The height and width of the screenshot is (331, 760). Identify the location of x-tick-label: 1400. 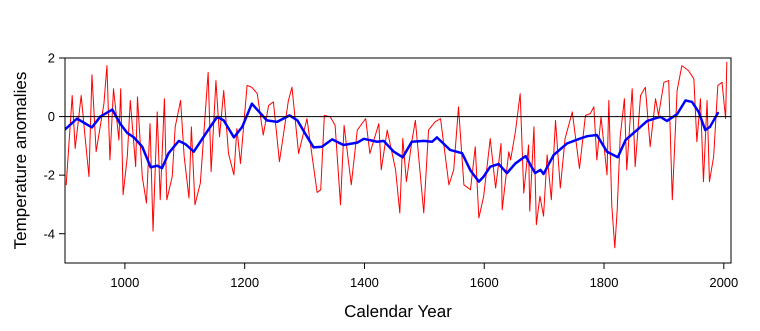
(364, 282).